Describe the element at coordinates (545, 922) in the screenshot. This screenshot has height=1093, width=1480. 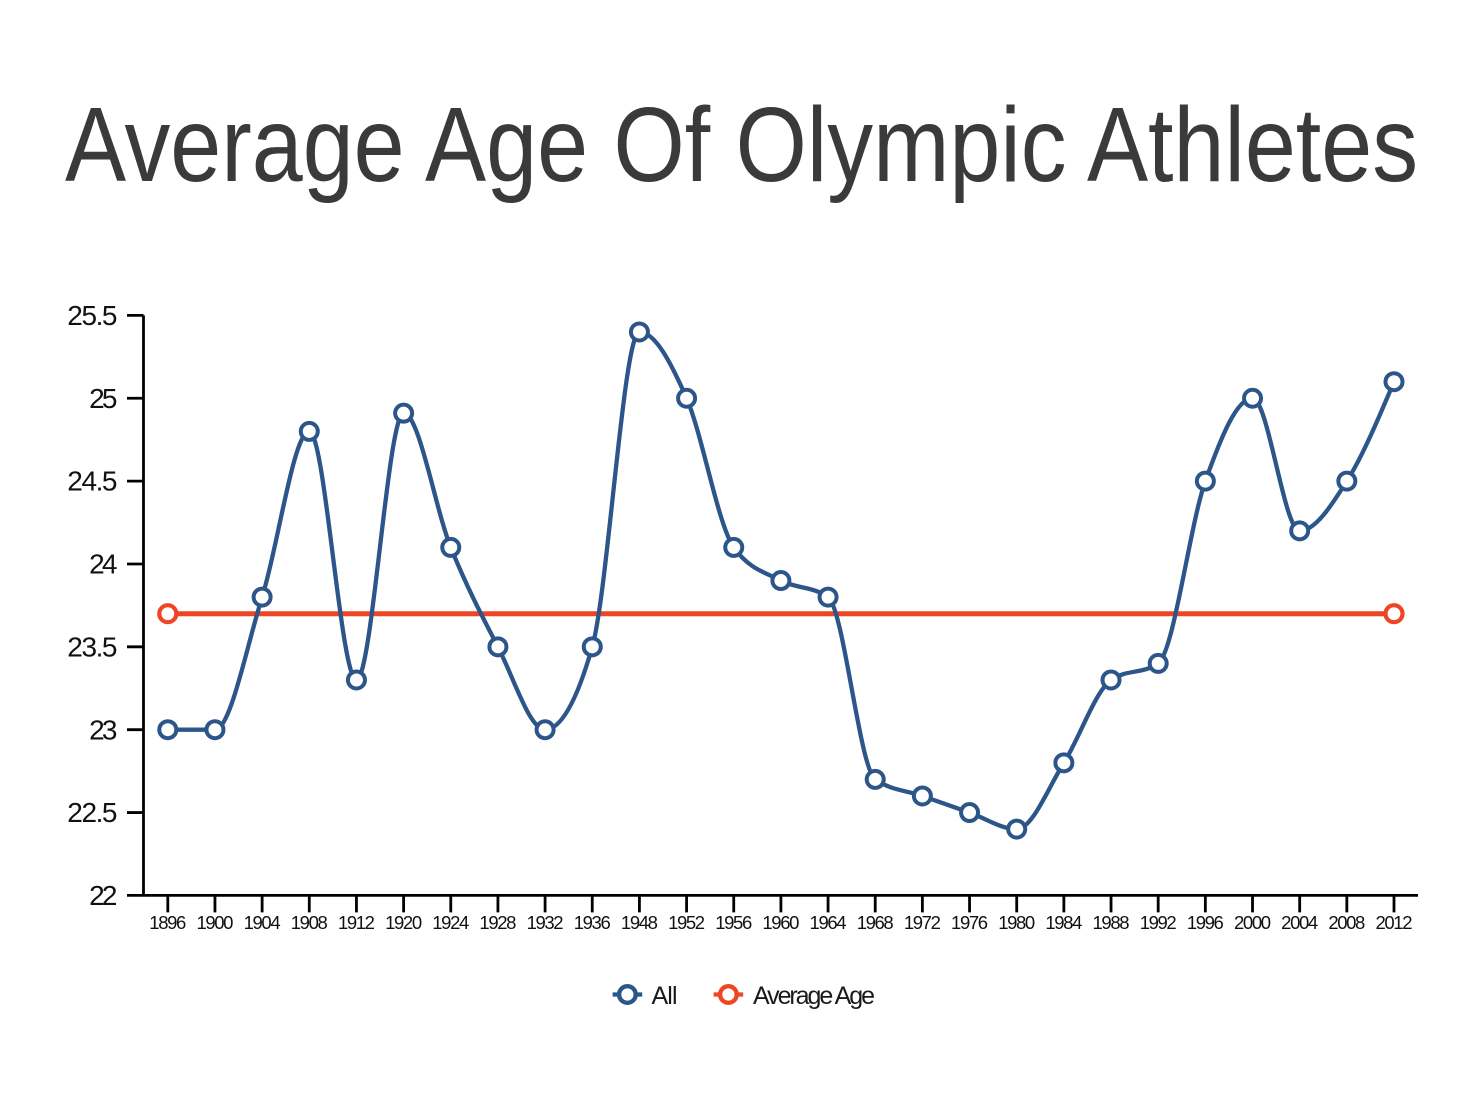
I see `svg-text: 1932` at that location.